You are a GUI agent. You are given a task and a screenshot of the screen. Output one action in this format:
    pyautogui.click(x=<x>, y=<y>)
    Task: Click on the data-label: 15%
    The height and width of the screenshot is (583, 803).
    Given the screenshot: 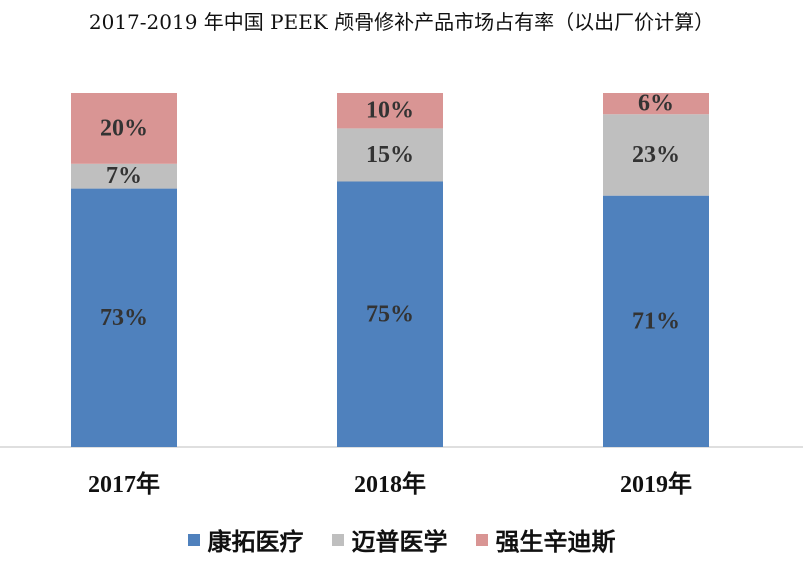 What is the action you would take?
    pyautogui.click(x=390, y=155)
    